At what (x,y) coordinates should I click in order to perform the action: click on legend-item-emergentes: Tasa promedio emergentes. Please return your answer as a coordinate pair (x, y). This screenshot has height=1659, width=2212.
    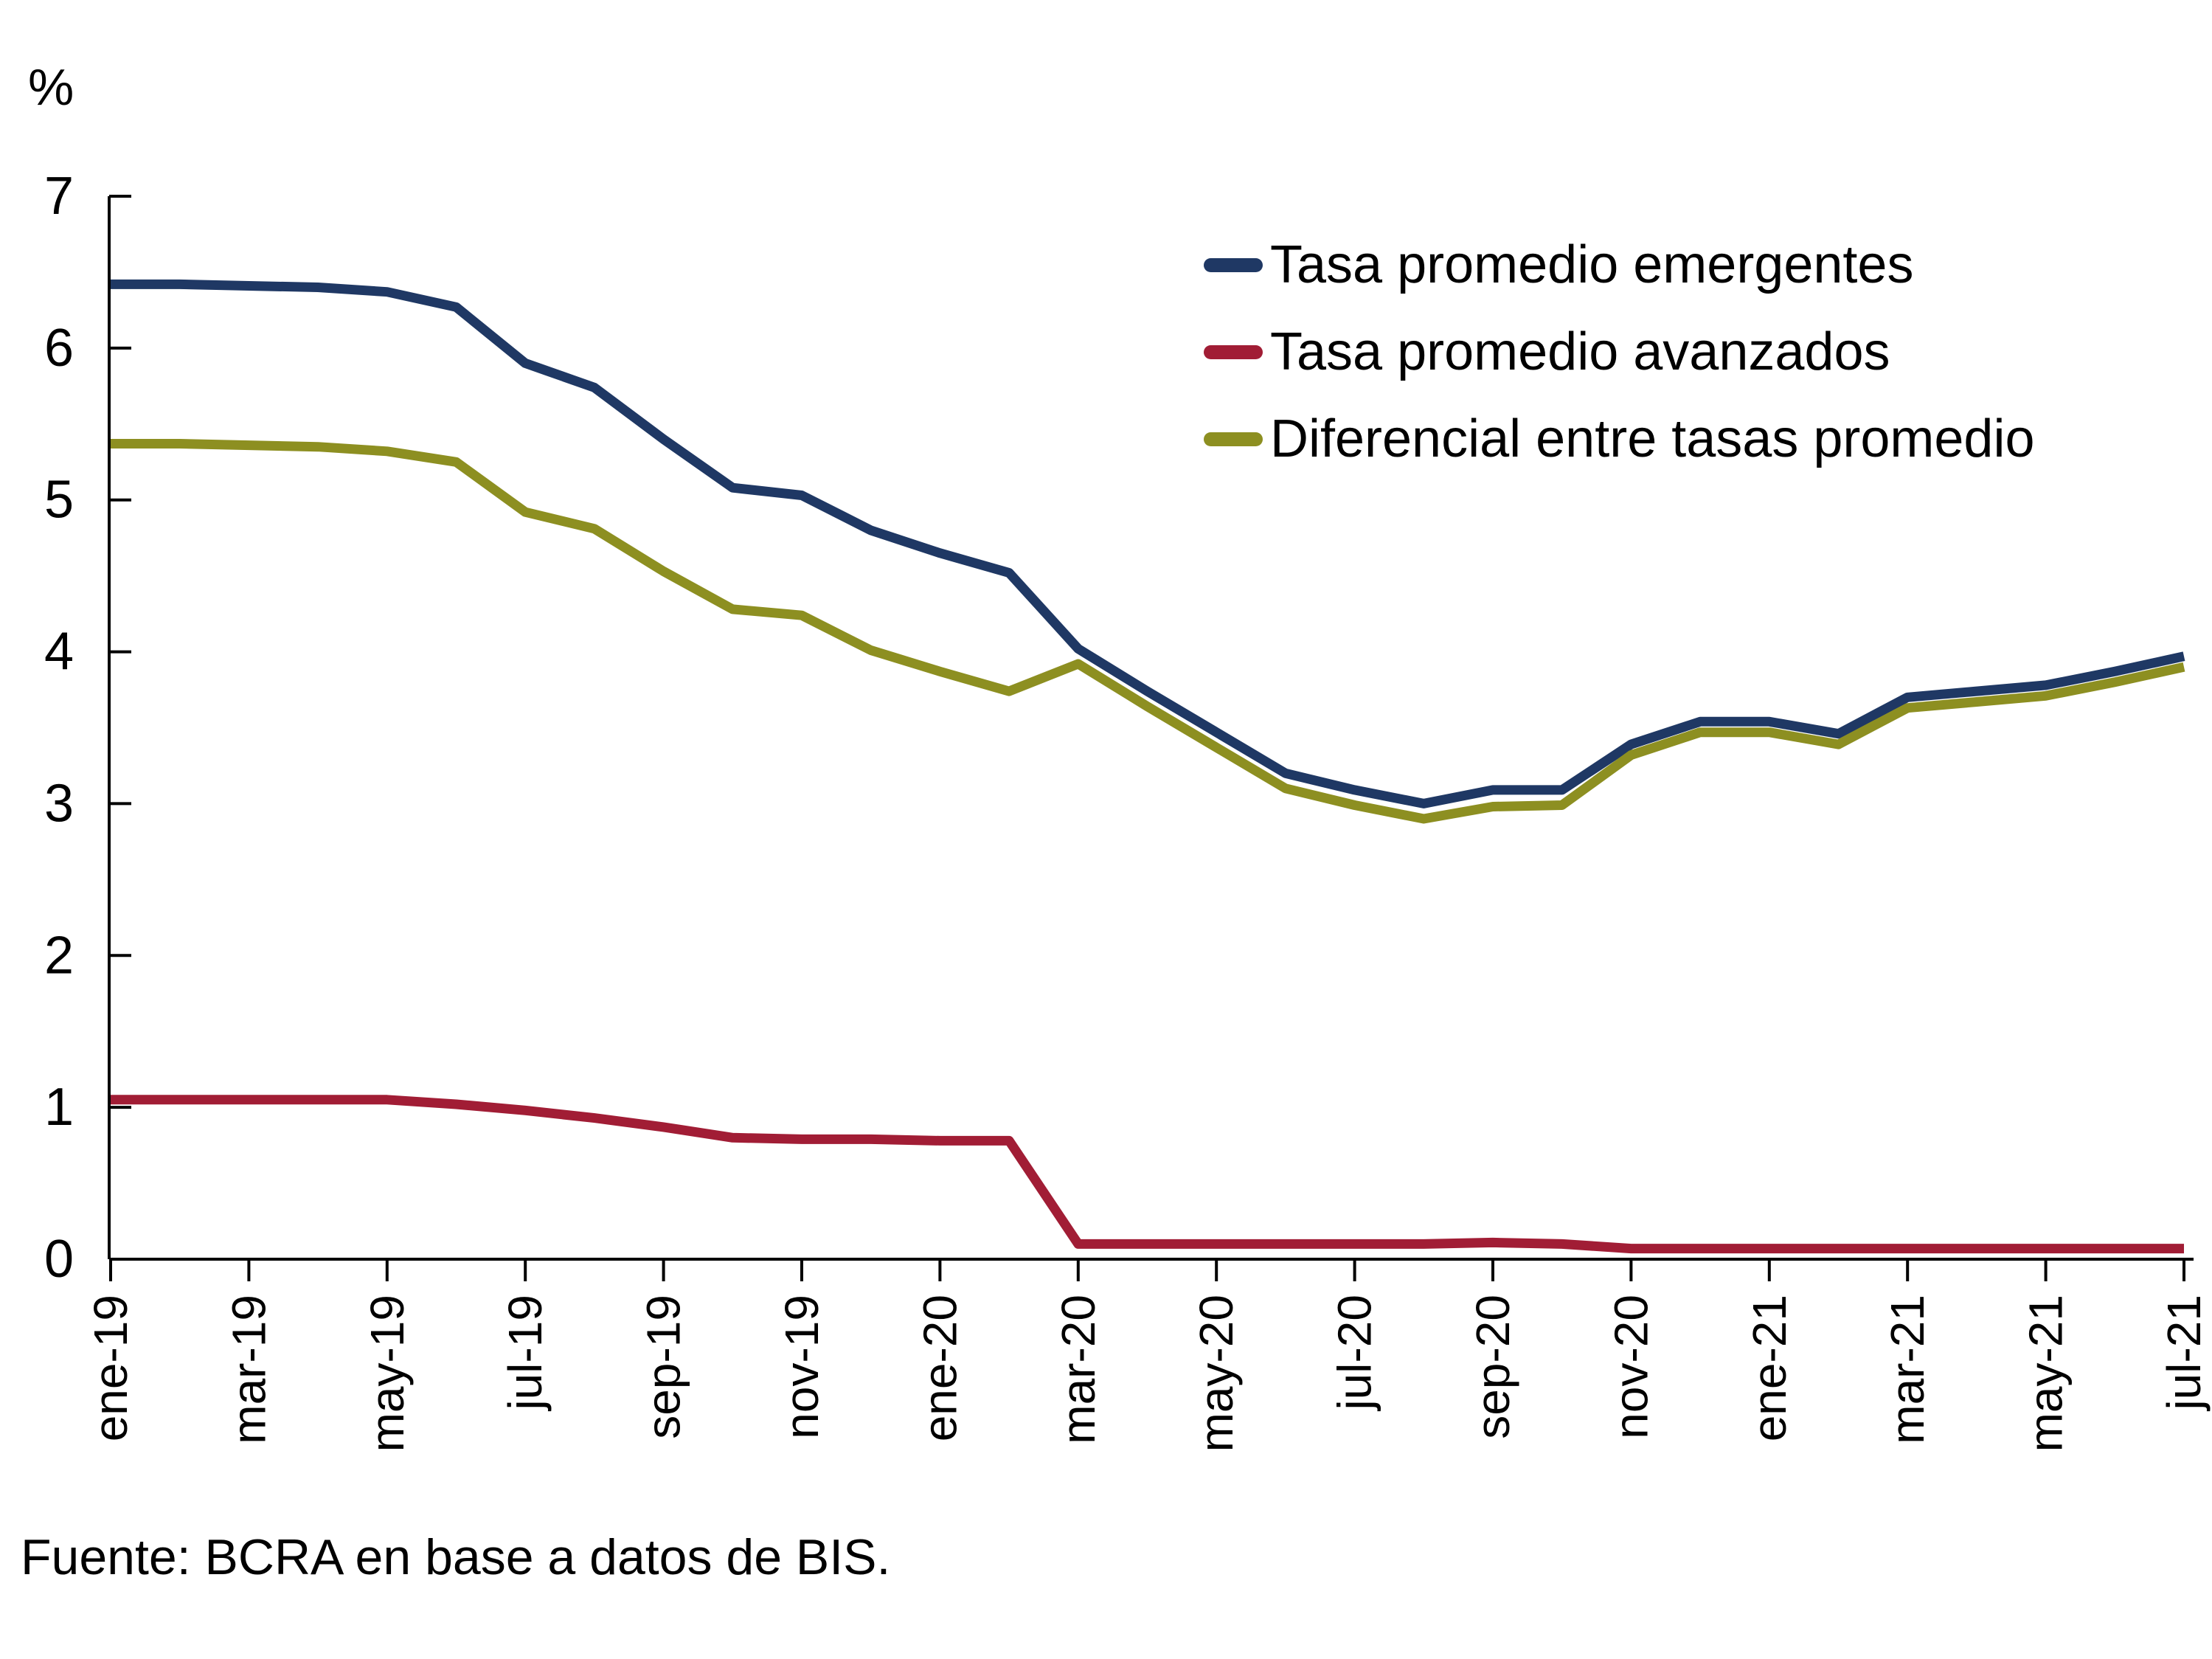
    Looking at the image, I should click on (1620, 264).